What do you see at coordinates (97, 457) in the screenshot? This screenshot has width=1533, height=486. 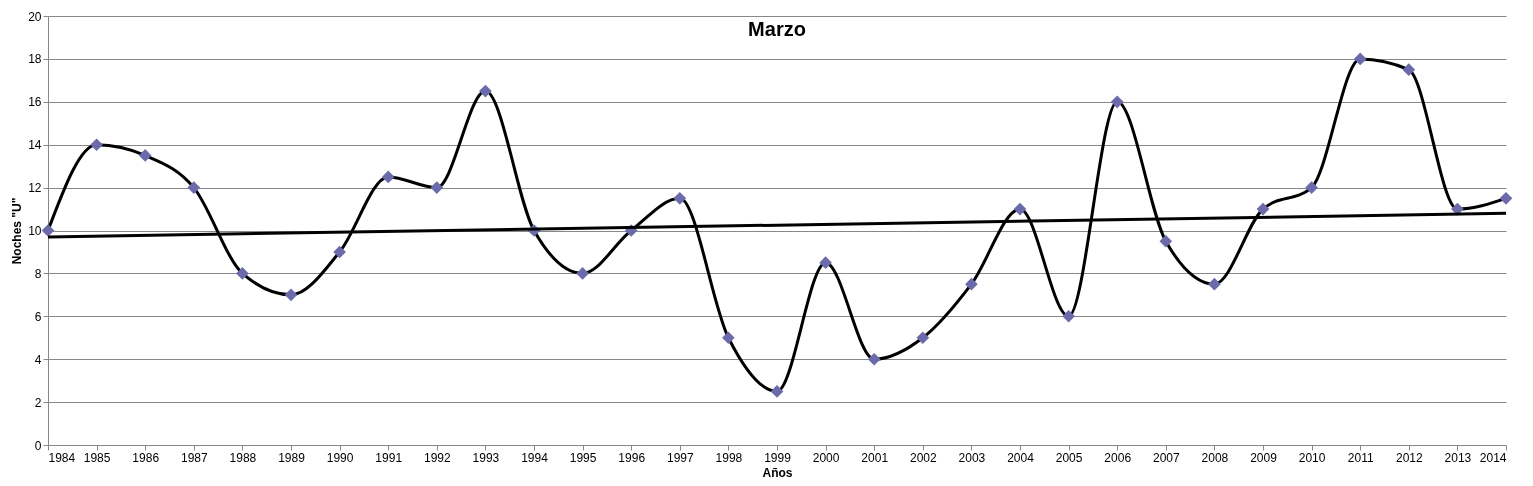 I see `x-tick-label: 1985` at bounding box center [97, 457].